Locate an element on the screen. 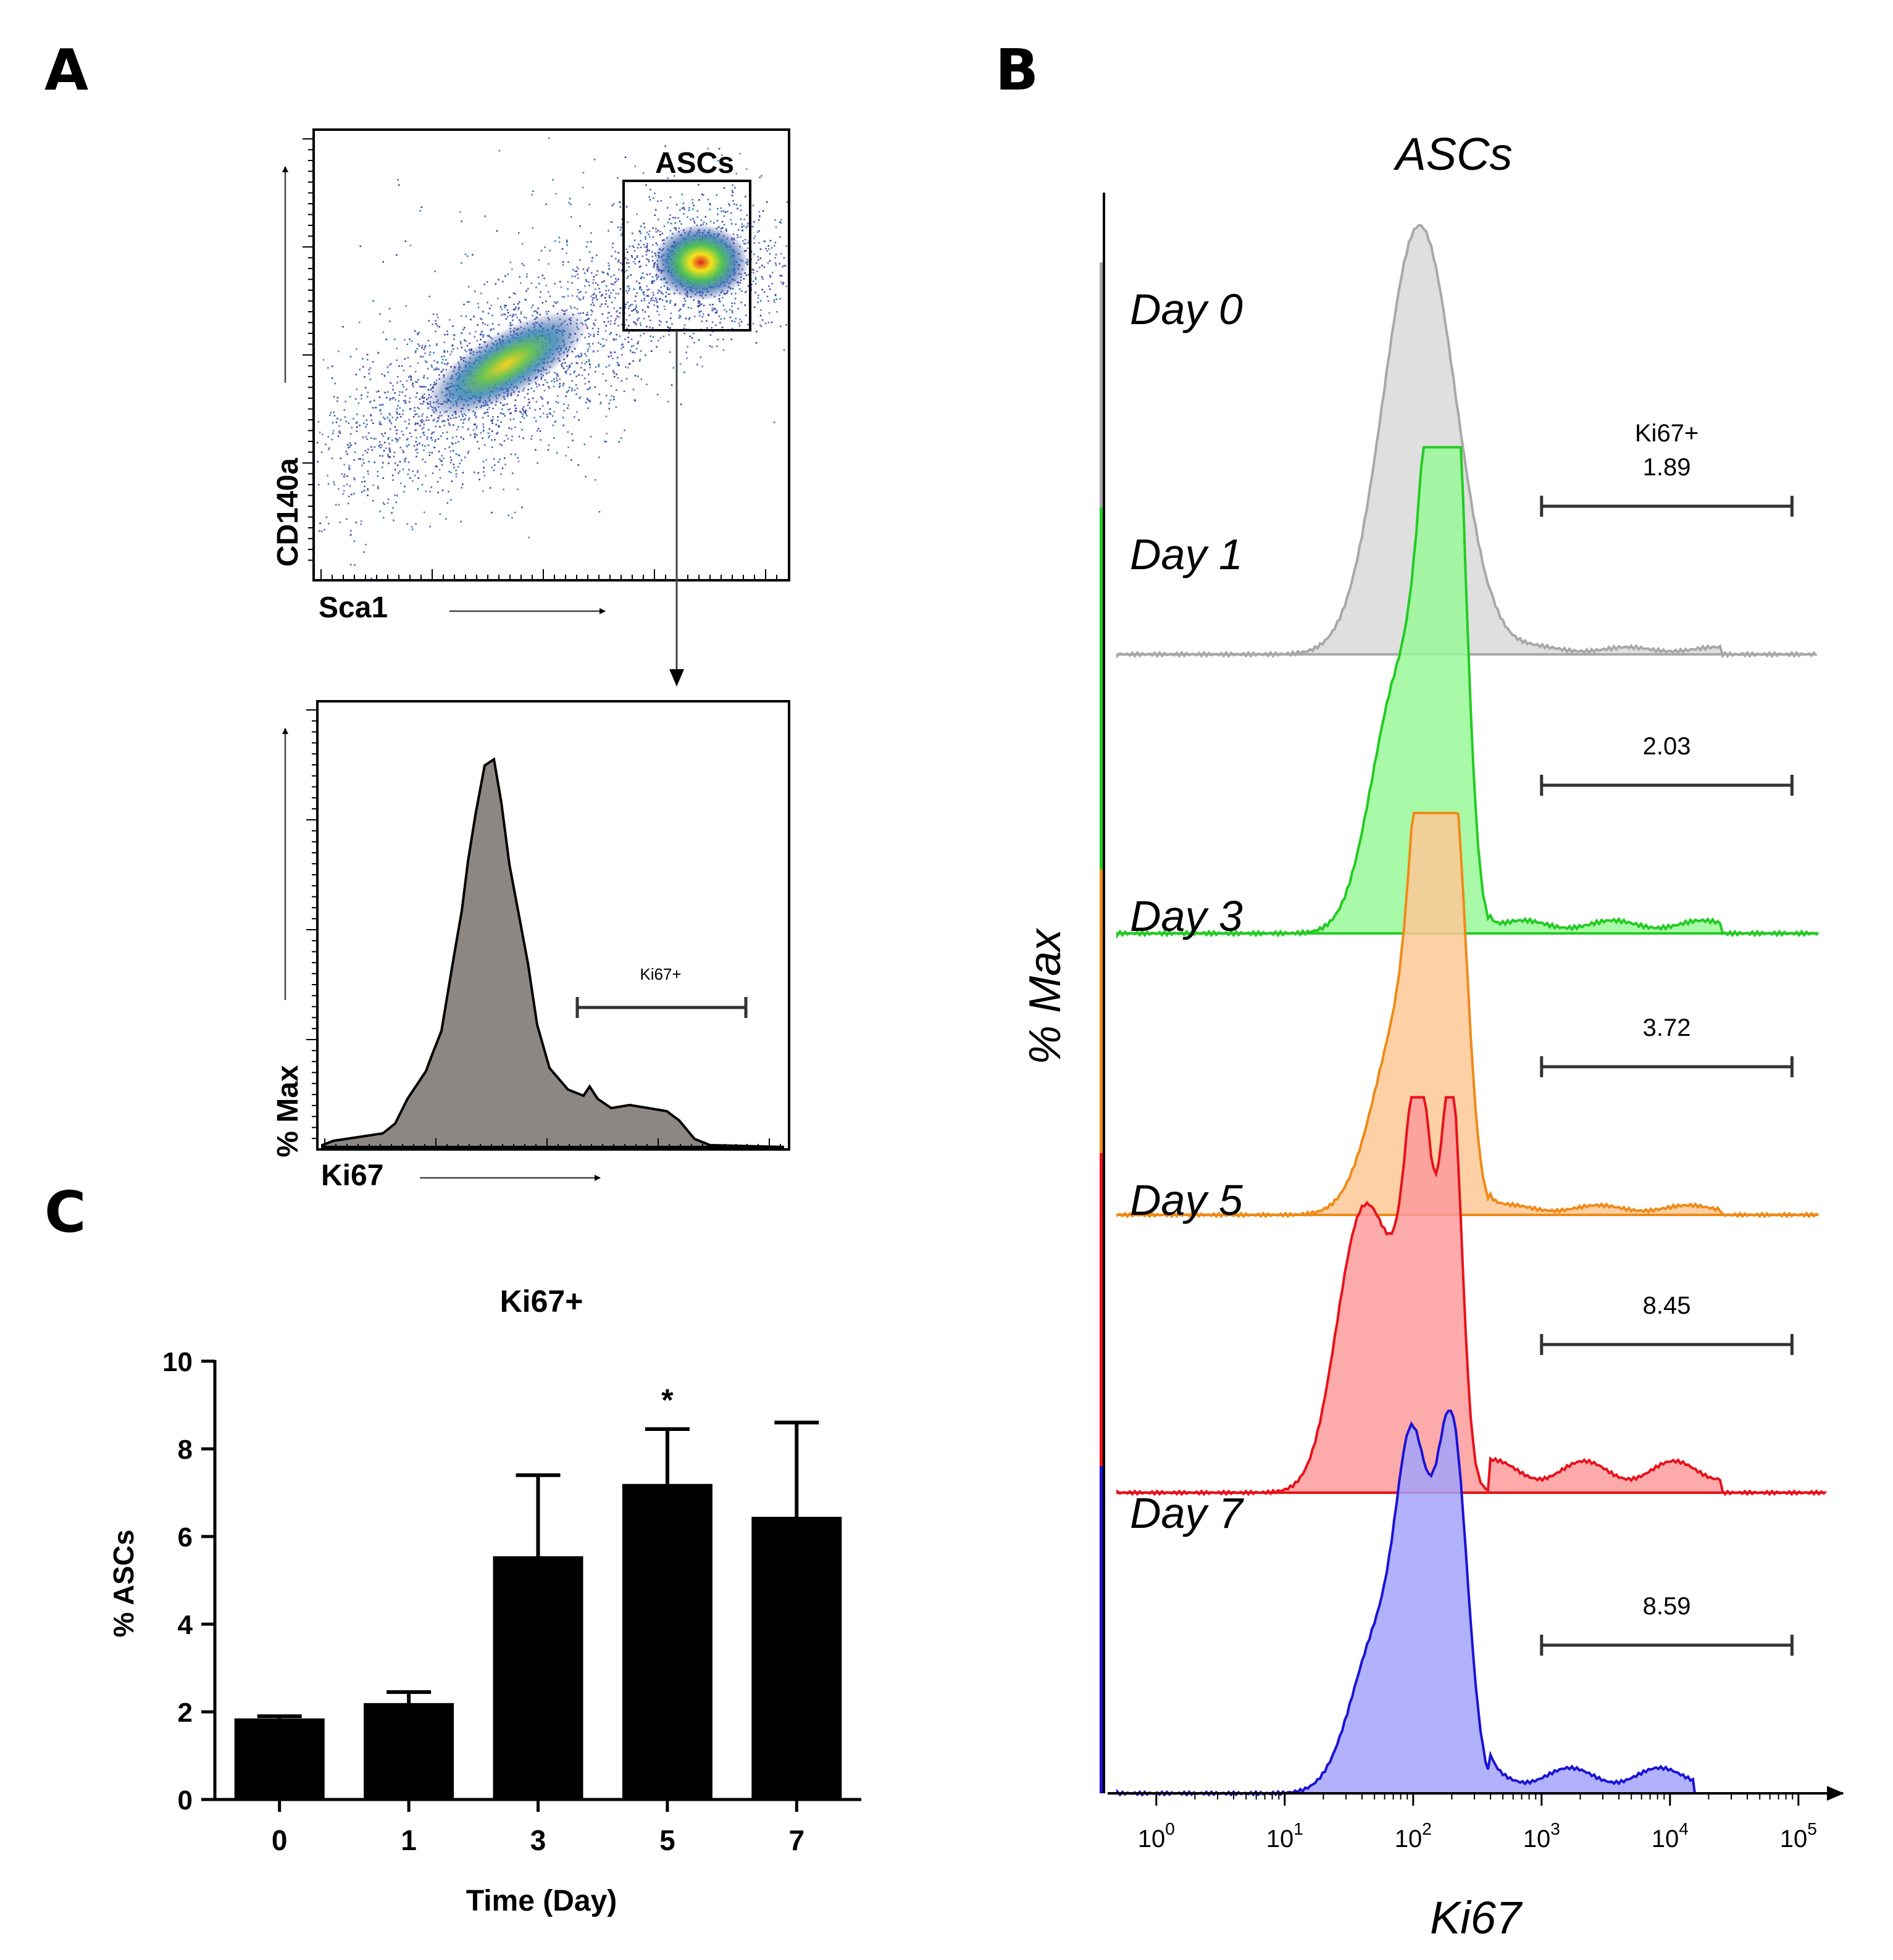 This screenshot has height=1960, width=1893. ridge-day-label: Day 5 is located at coordinates (1186, 1200).